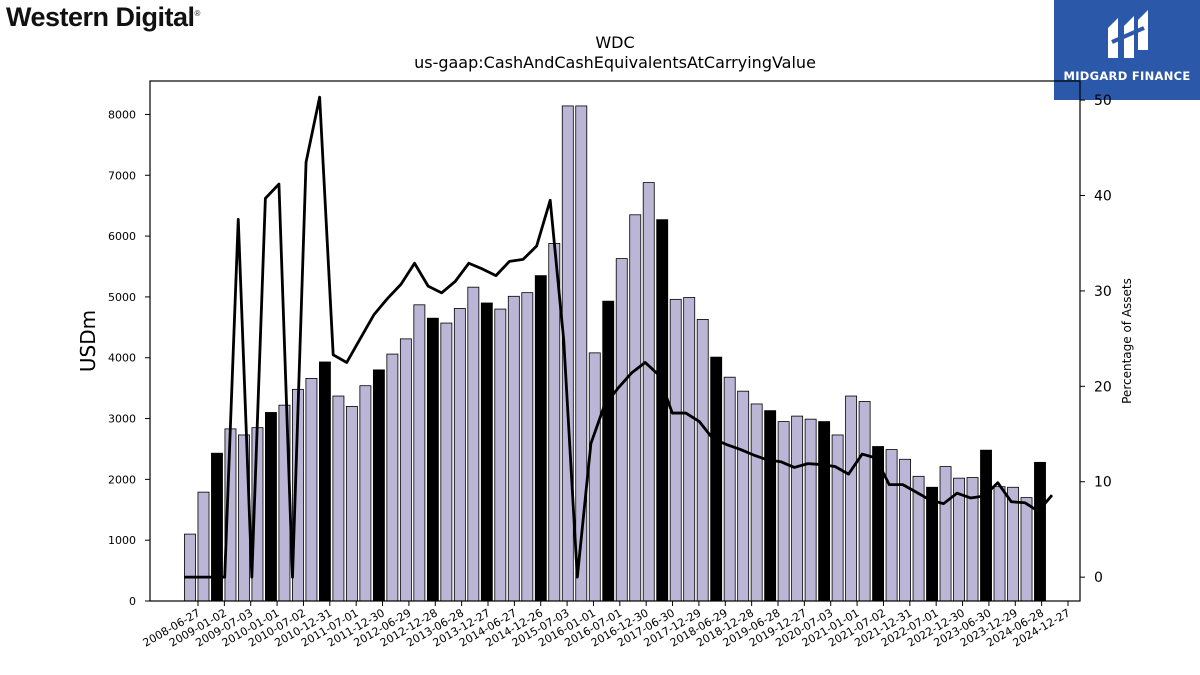 The width and height of the screenshot is (1200, 675). Describe the element at coordinates (1128, 34) in the screenshot. I see `midgard-logo-icon` at that location.